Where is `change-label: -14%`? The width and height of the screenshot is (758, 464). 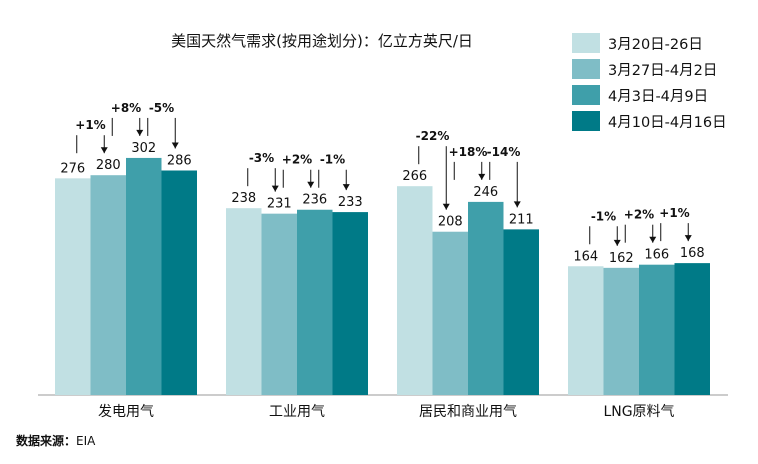 change-label: -14% is located at coordinates (504, 152).